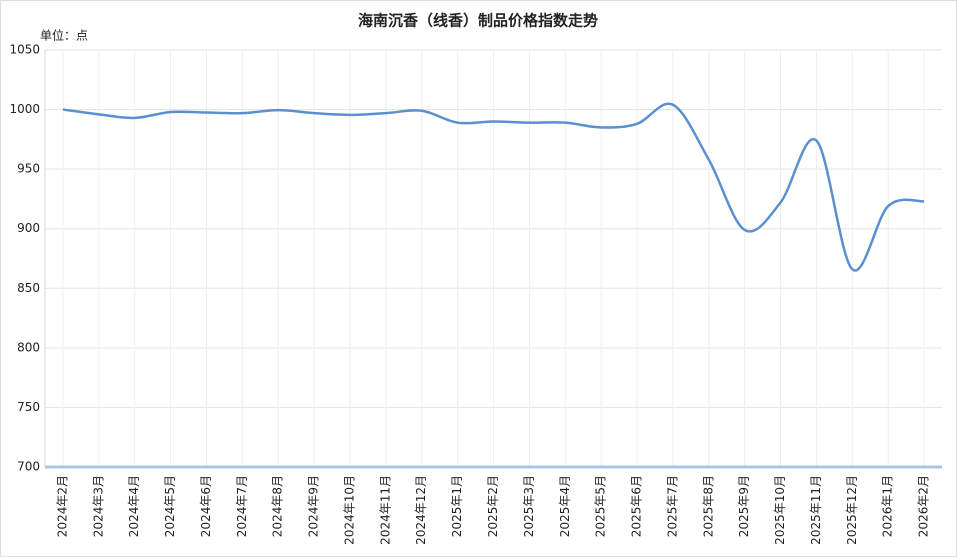 The height and width of the screenshot is (557, 957). Describe the element at coordinates (349, 510) in the screenshot. I see `x-tick-label: 2024年10月` at that location.